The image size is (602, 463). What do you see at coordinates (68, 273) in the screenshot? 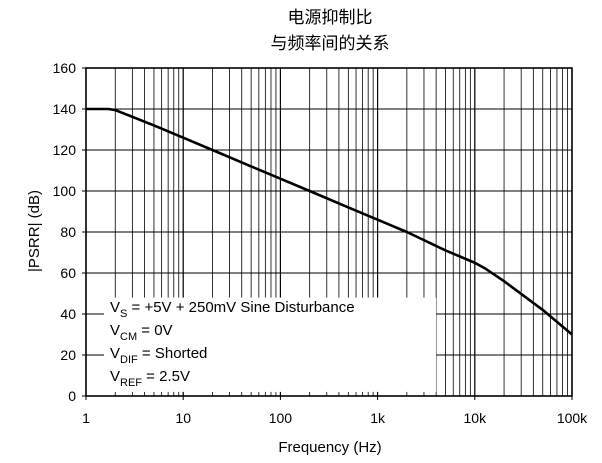
I see `y-tick-label: 60` at bounding box center [68, 273].